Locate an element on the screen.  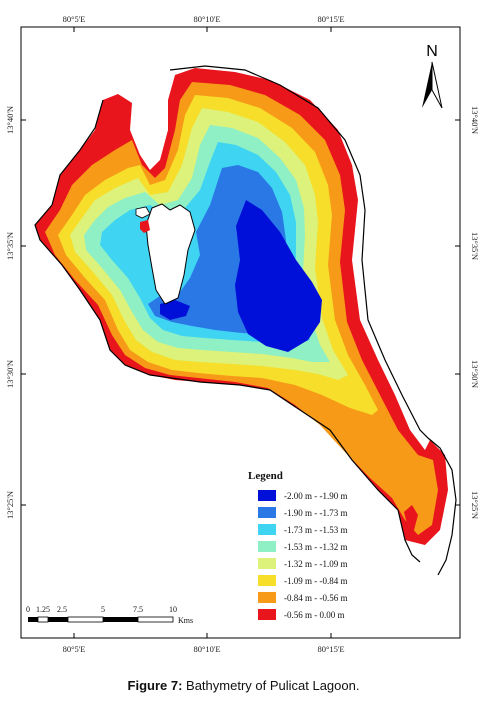
left-tick-label: 13°40'N is located at coordinates (10, 120).